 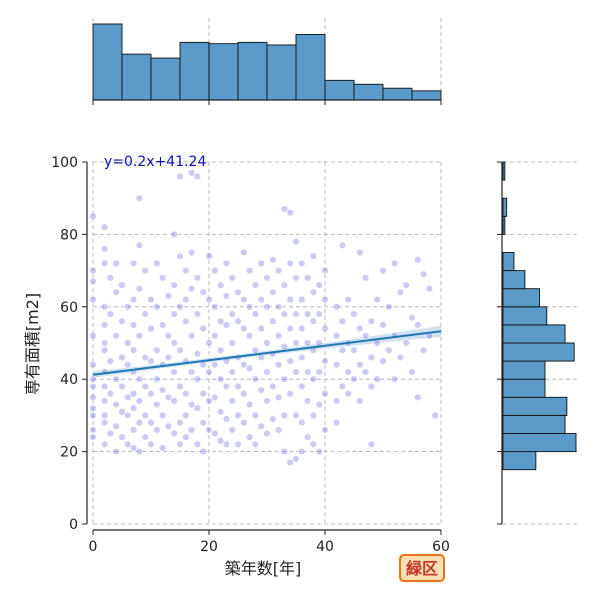 I want to click on y-tick-label: 100, so click(x=64, y=163).